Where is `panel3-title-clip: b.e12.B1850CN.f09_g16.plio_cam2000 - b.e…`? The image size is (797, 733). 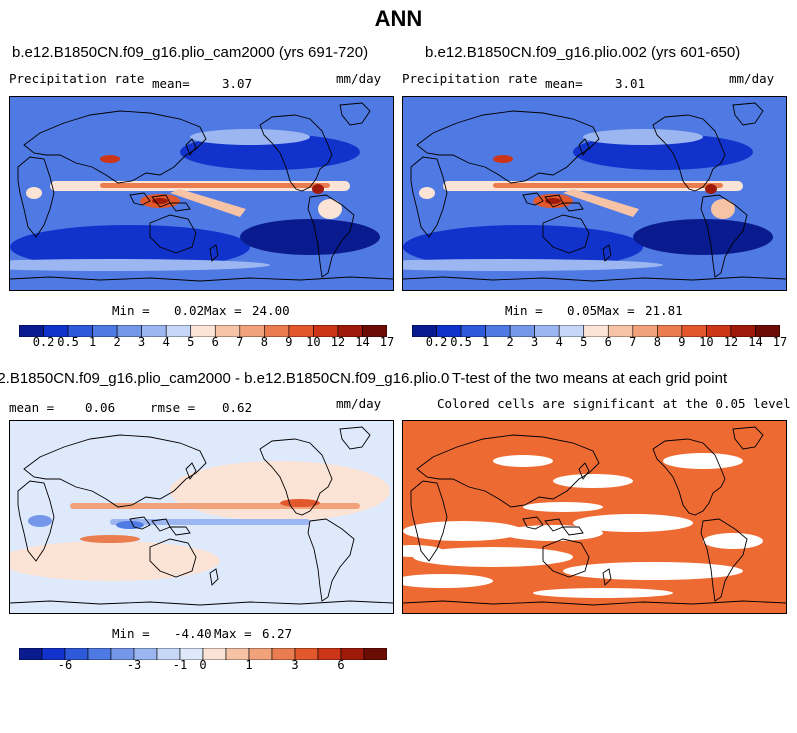 panel3-title-clip: b.e12.B1850CN.f09_g16.plio_cam2000 - b.e… is located at coordinates (233, 379).